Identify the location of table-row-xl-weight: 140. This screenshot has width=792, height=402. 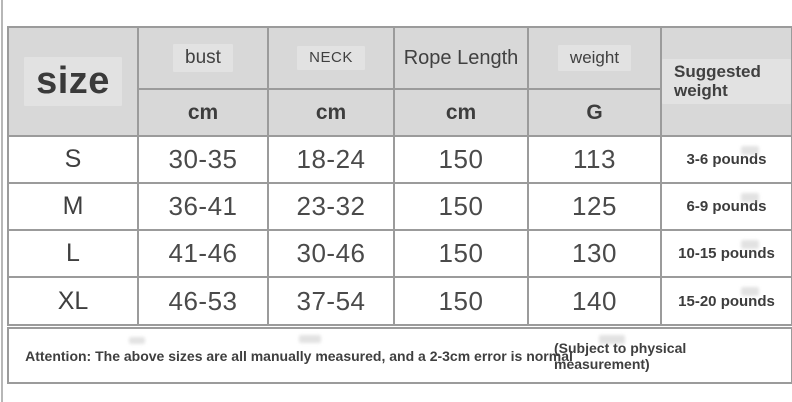
(595, 301).